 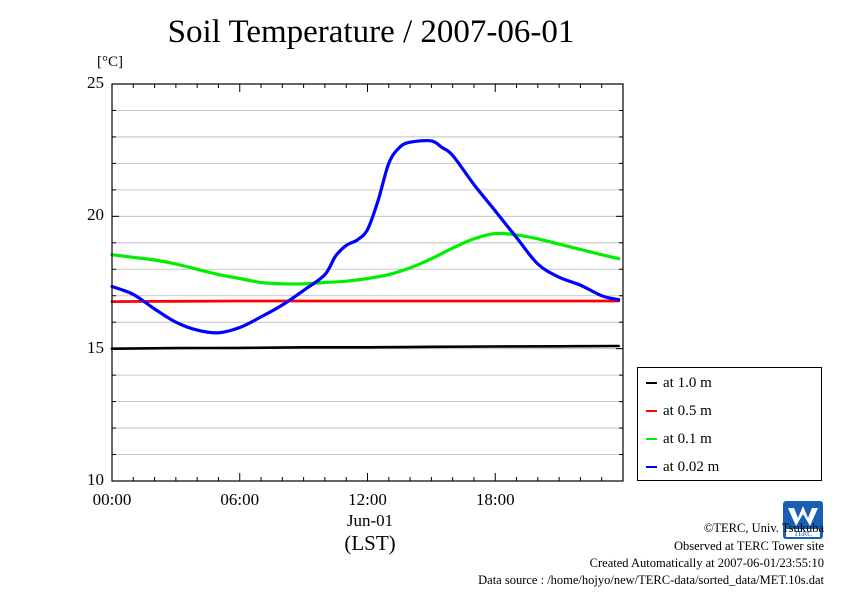 I want to click on terc-logo-icon: TERC, so click(x=803, y=520).